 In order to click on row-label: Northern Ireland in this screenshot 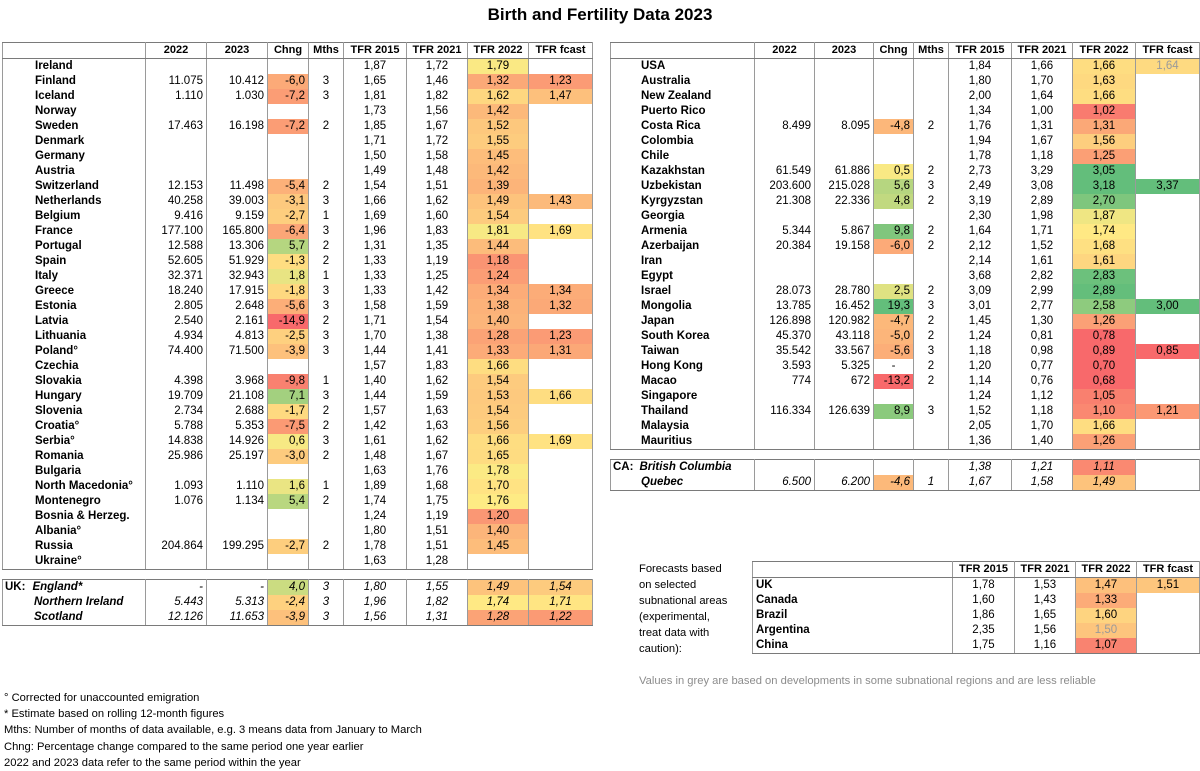, I will do `click(79, 602)`.